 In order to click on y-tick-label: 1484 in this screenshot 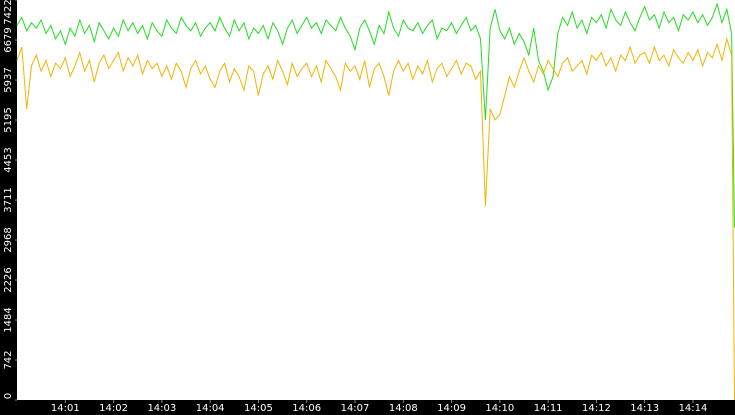, I will do `click(8, 319)`.